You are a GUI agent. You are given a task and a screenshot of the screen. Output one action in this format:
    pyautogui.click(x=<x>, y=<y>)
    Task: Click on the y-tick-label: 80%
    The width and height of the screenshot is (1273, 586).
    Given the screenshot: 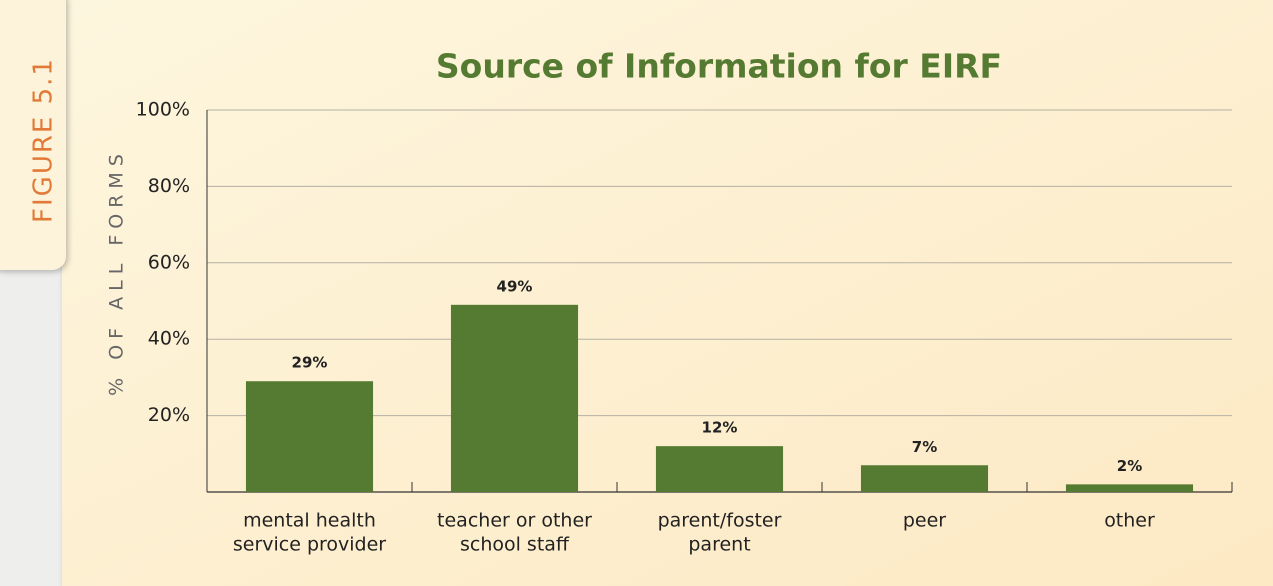 What is the action you would take?
    pyautogui.click(x=169, y=186)
    